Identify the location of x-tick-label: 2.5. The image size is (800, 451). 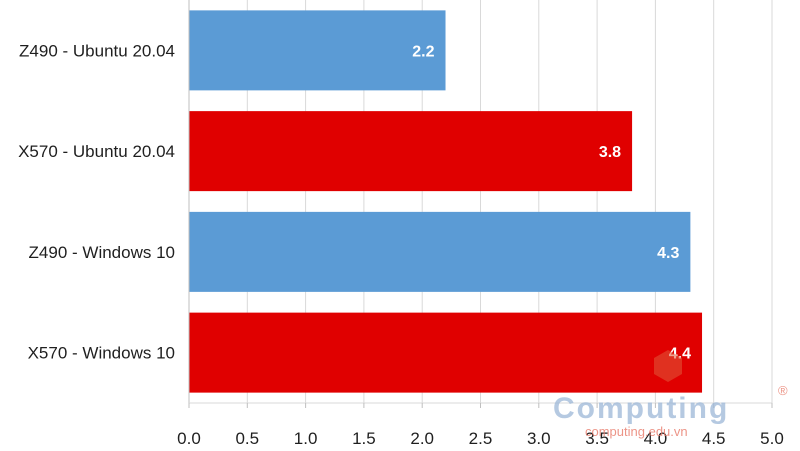
(481, 438).